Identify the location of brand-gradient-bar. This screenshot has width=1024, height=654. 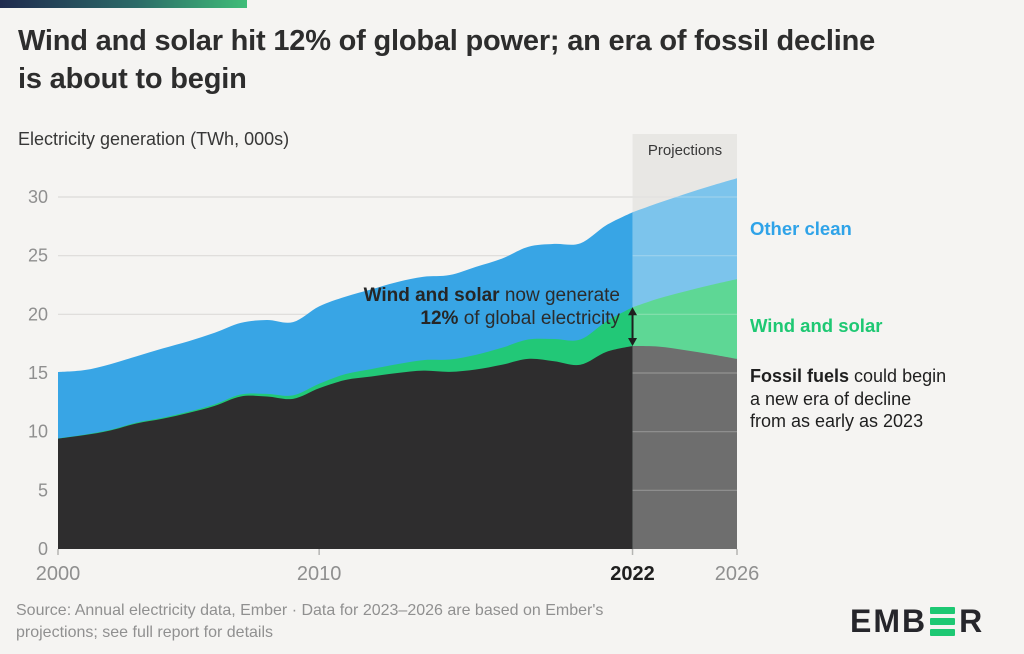
(123, 4).